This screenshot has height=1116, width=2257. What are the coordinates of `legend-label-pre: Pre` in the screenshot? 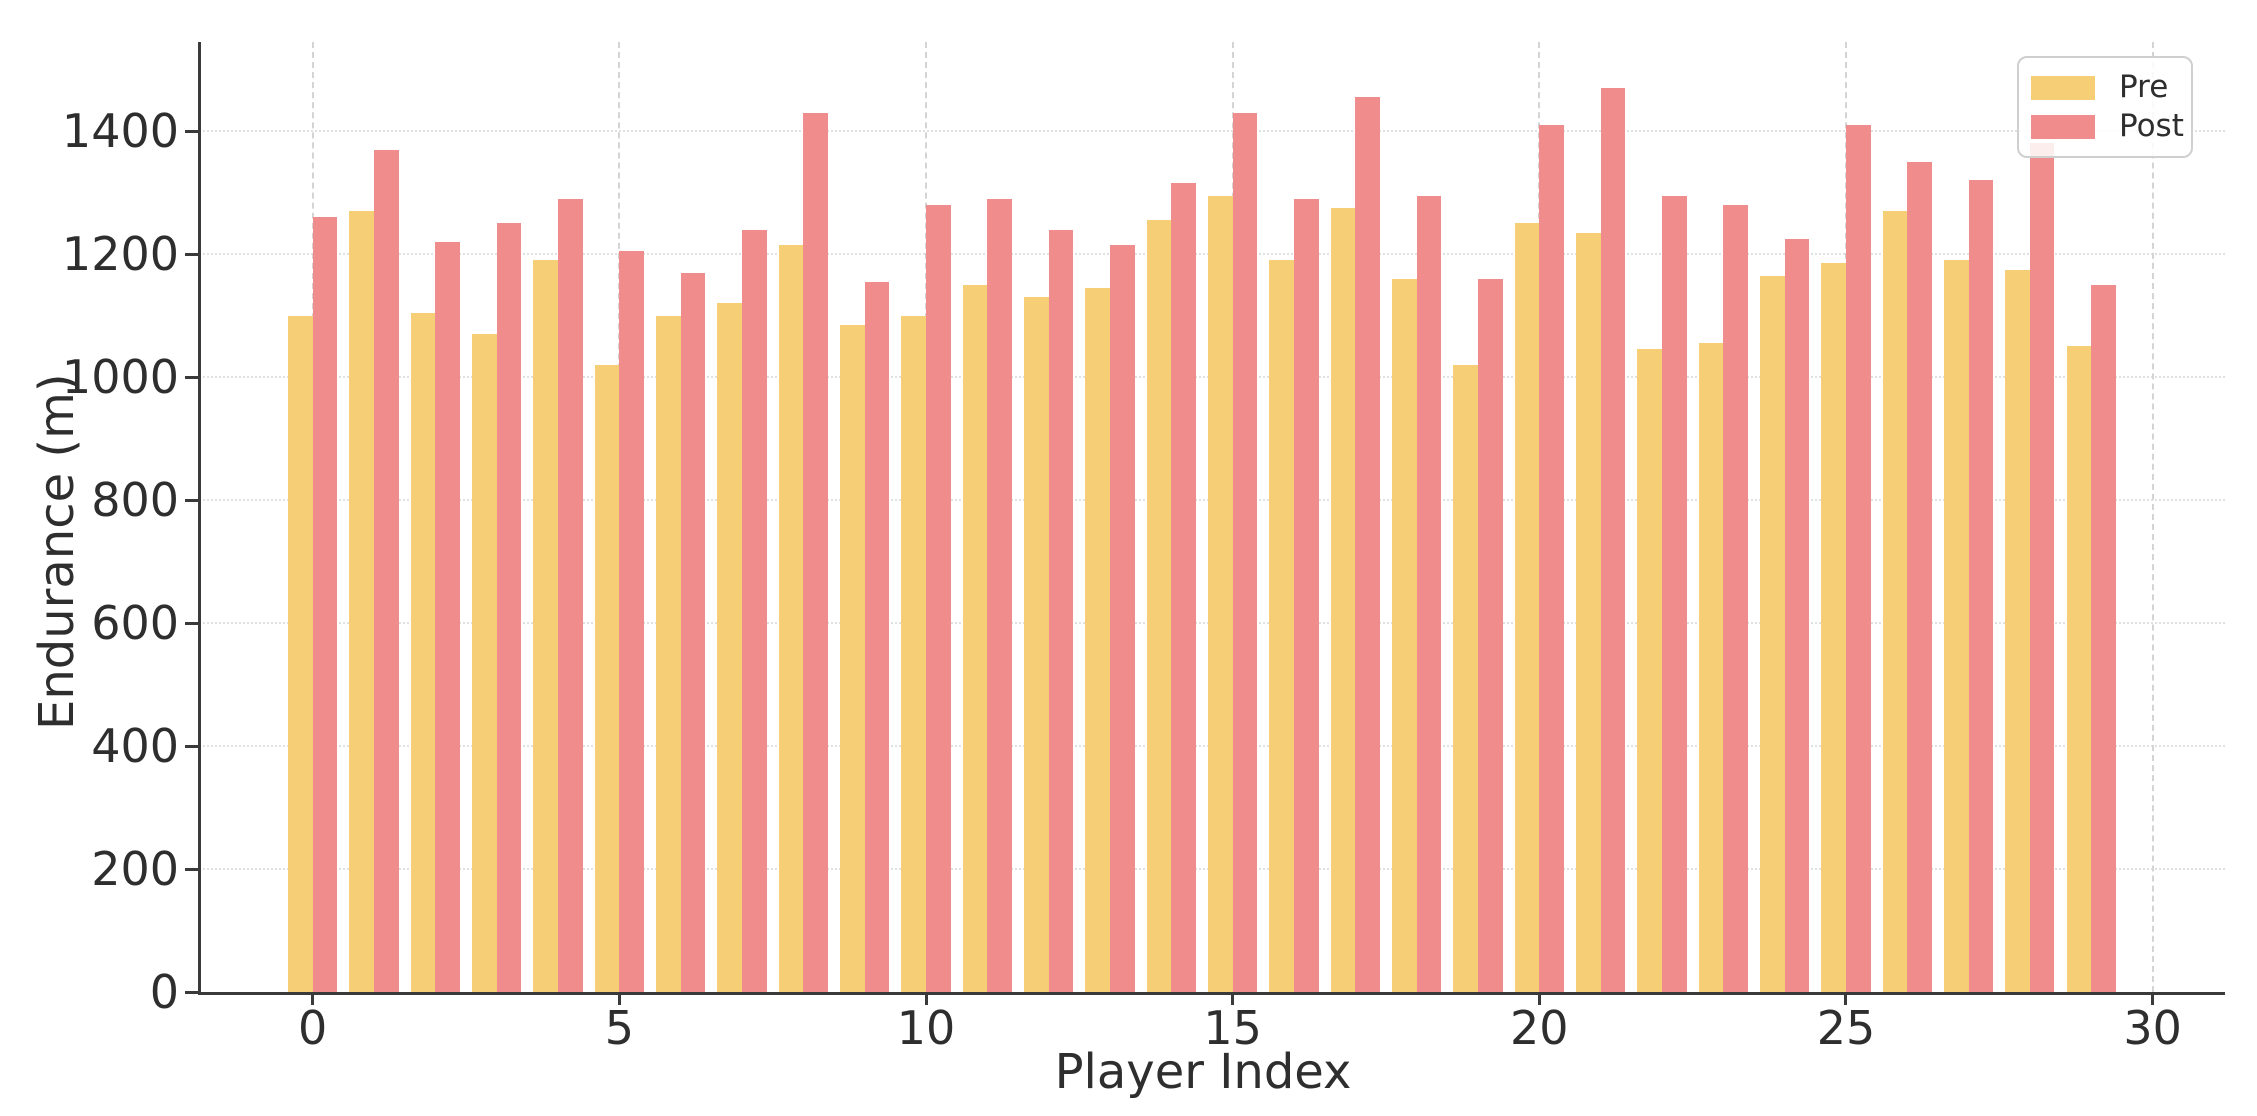 It's located at (2144, 87).